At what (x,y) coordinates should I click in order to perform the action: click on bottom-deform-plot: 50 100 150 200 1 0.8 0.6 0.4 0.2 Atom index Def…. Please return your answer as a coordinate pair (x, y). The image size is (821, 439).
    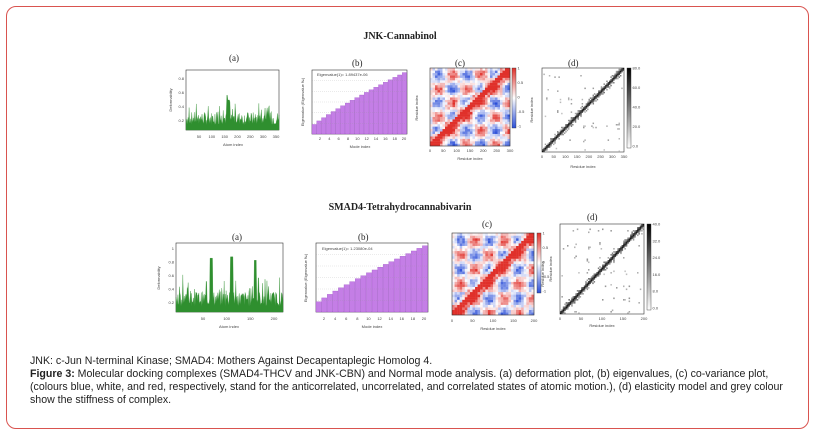
    Looking at the image, I should click on (220, 285).